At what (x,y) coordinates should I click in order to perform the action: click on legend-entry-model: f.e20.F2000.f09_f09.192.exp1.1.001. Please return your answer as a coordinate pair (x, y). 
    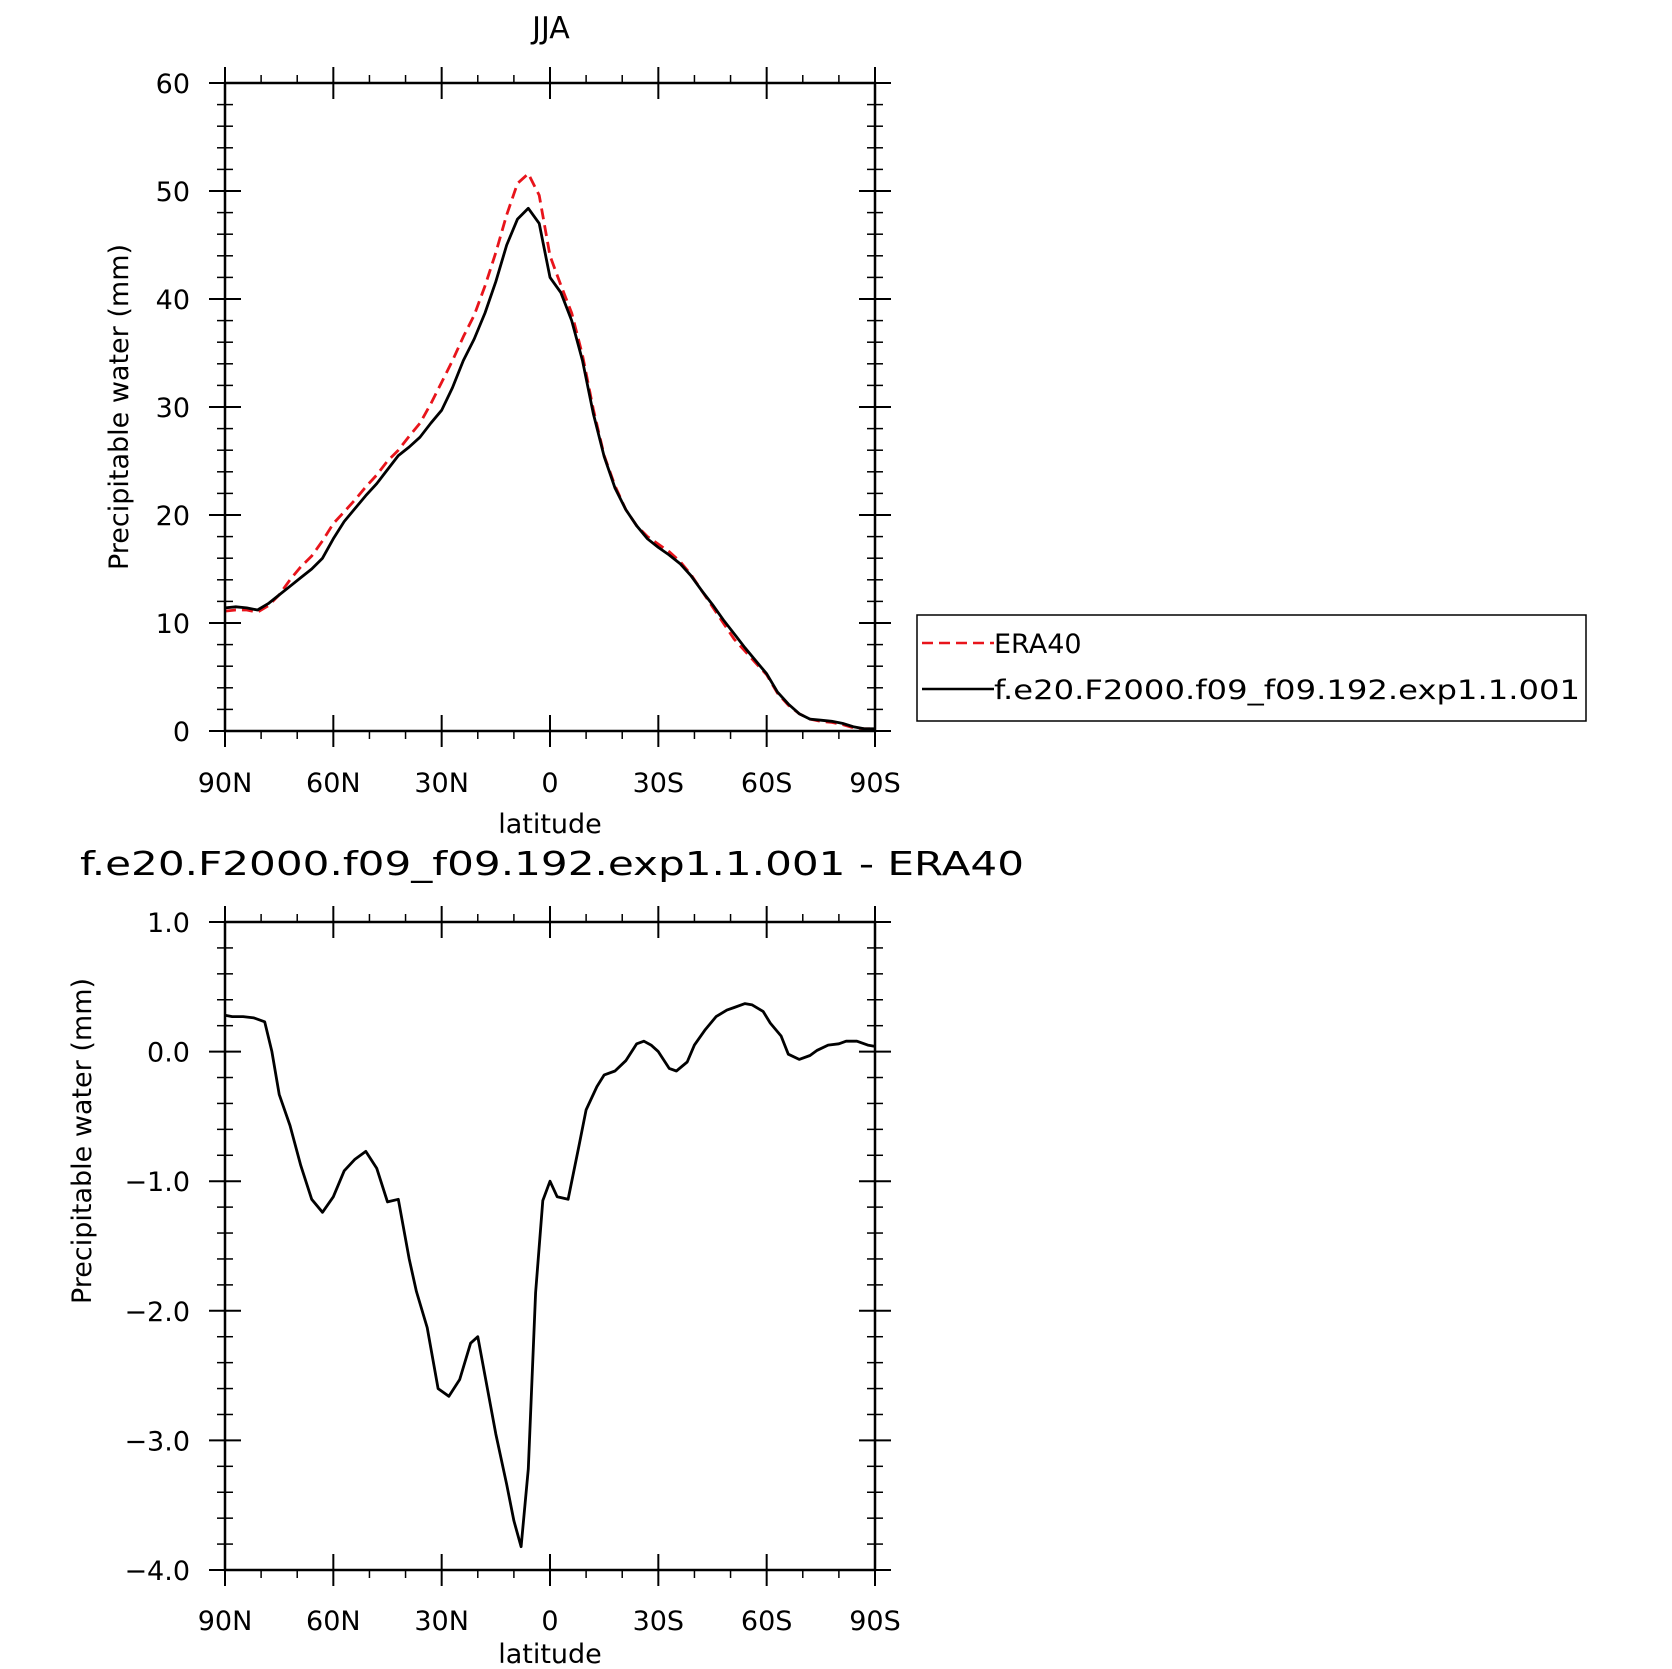
    Looking at the image, I should click on (1287, 690).